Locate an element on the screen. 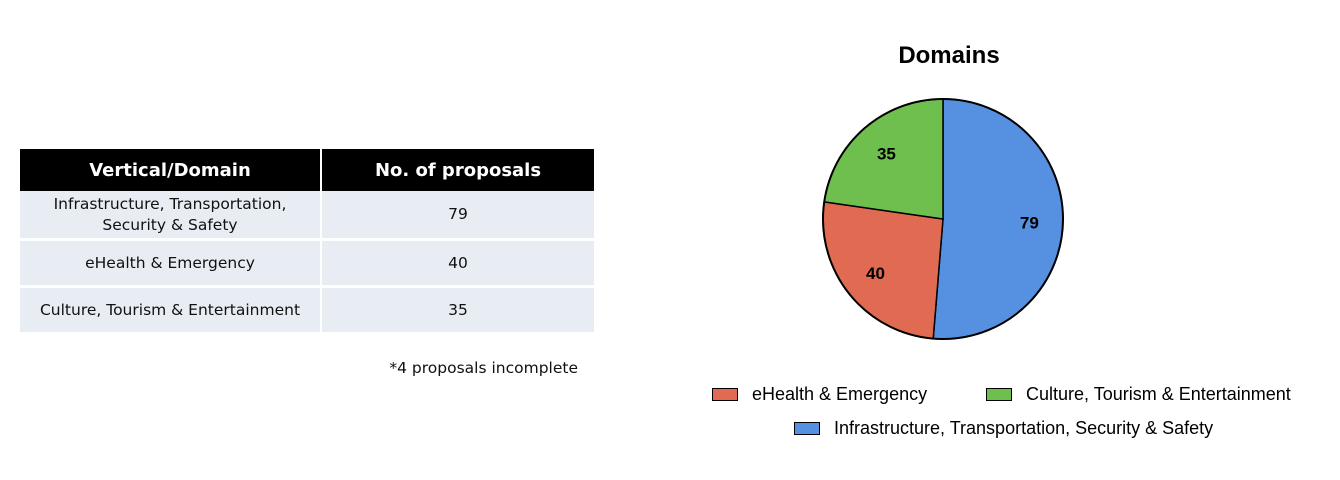  table-header-row: Vertical/Domain No. of proposals is located at coordinates (307, 170).